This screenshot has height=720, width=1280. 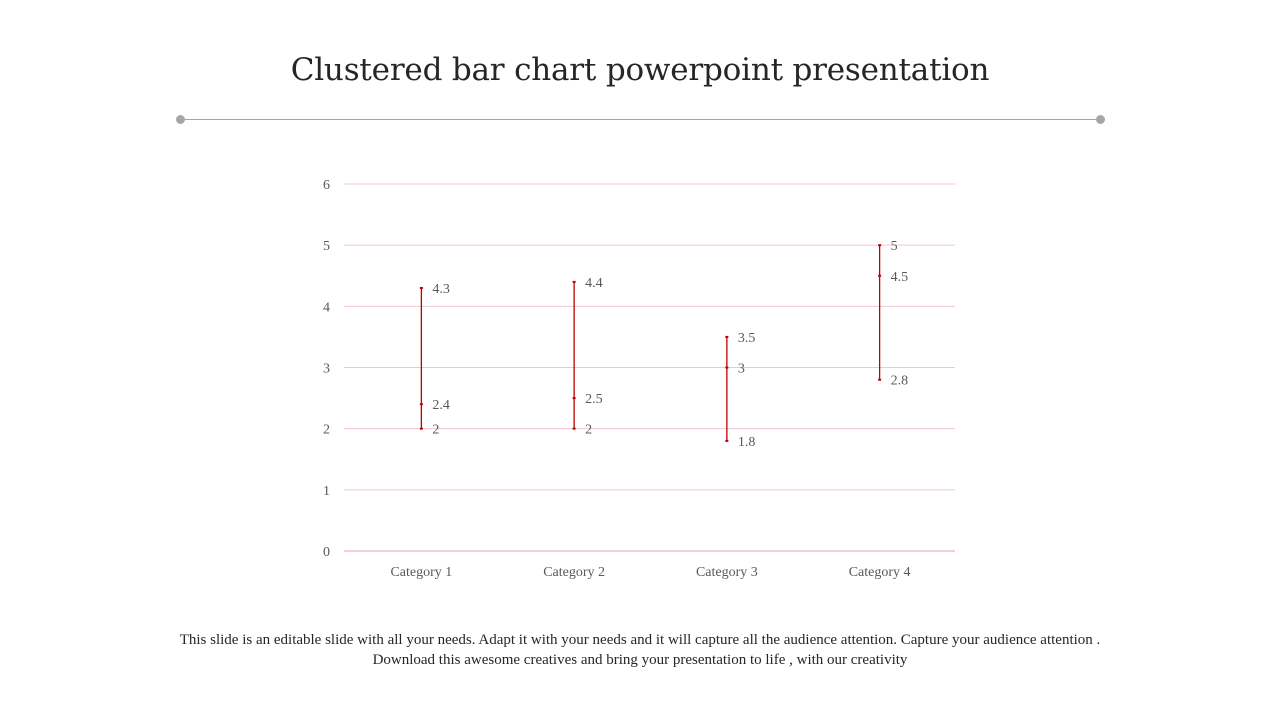 What do you see at coordinates (594, 283) in the screenshot?
I see `data-label: 4.4` at bounding box center [594, 283].